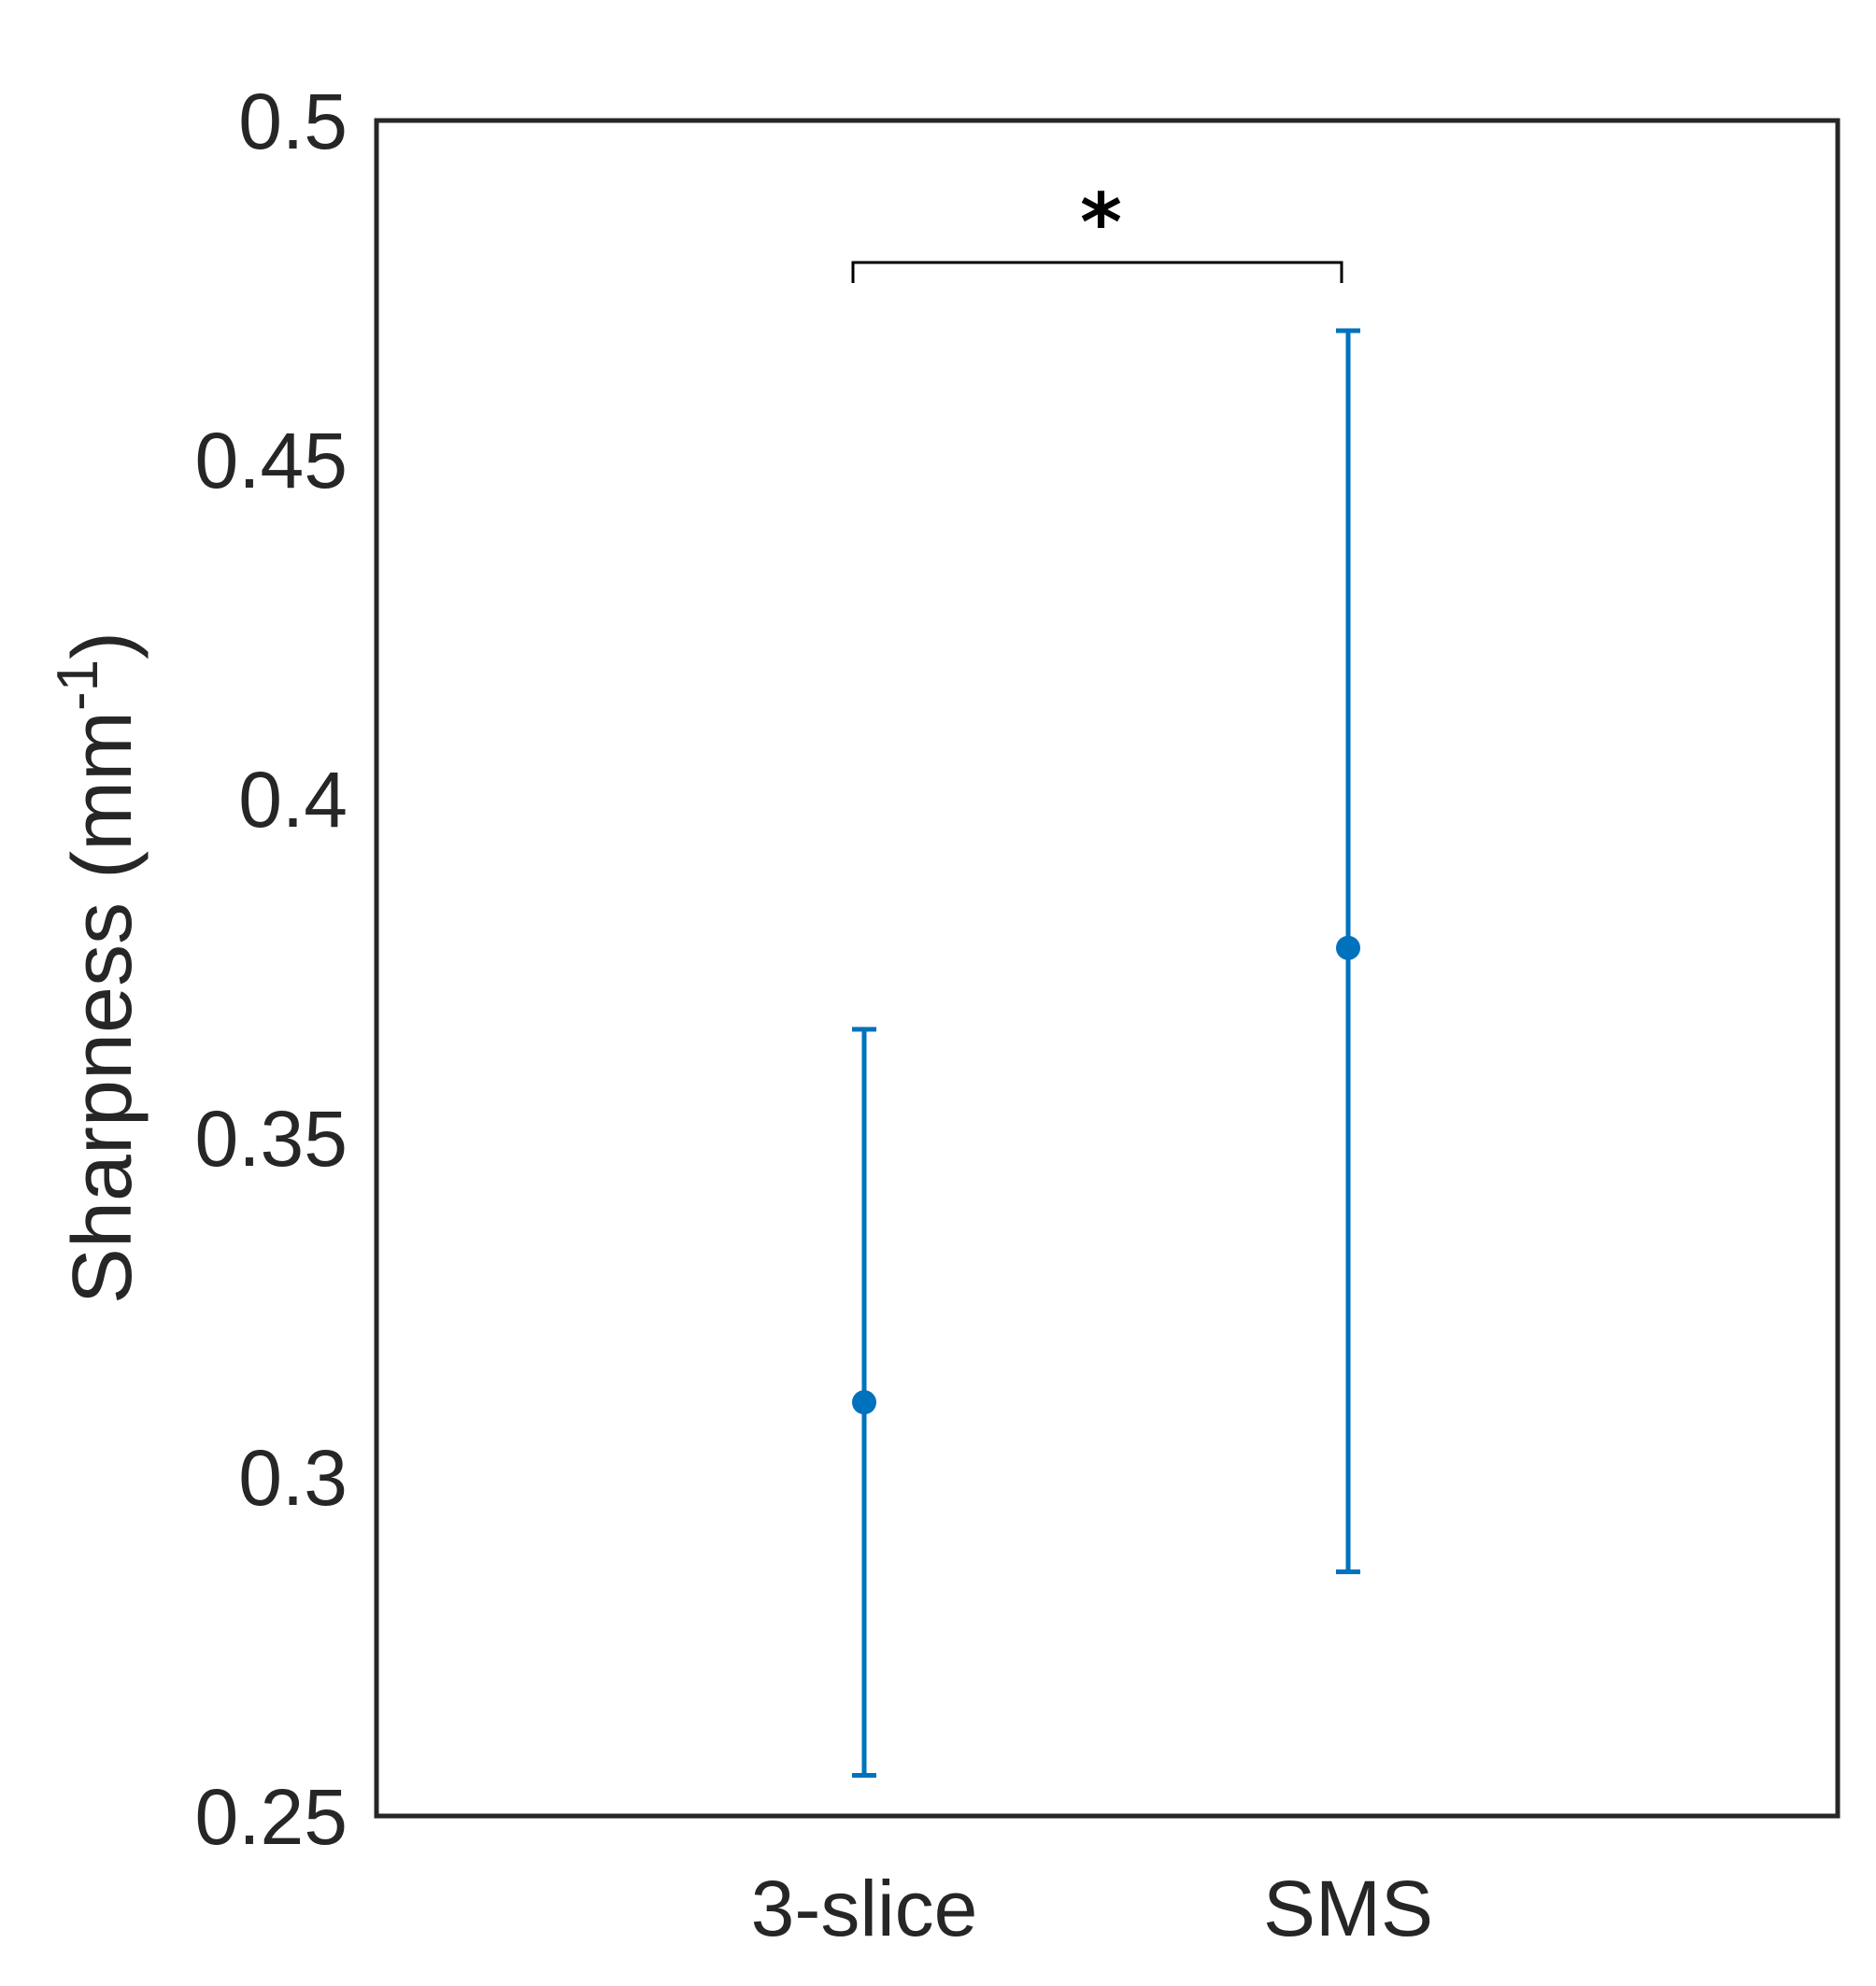 This screenshot has height=1986, width=1876. What do you see at coordinates (1092, 1909) in the screenshot?
I see `x-axis-ticks: 3-slice SMS` at bounding box center [1092, 1909].